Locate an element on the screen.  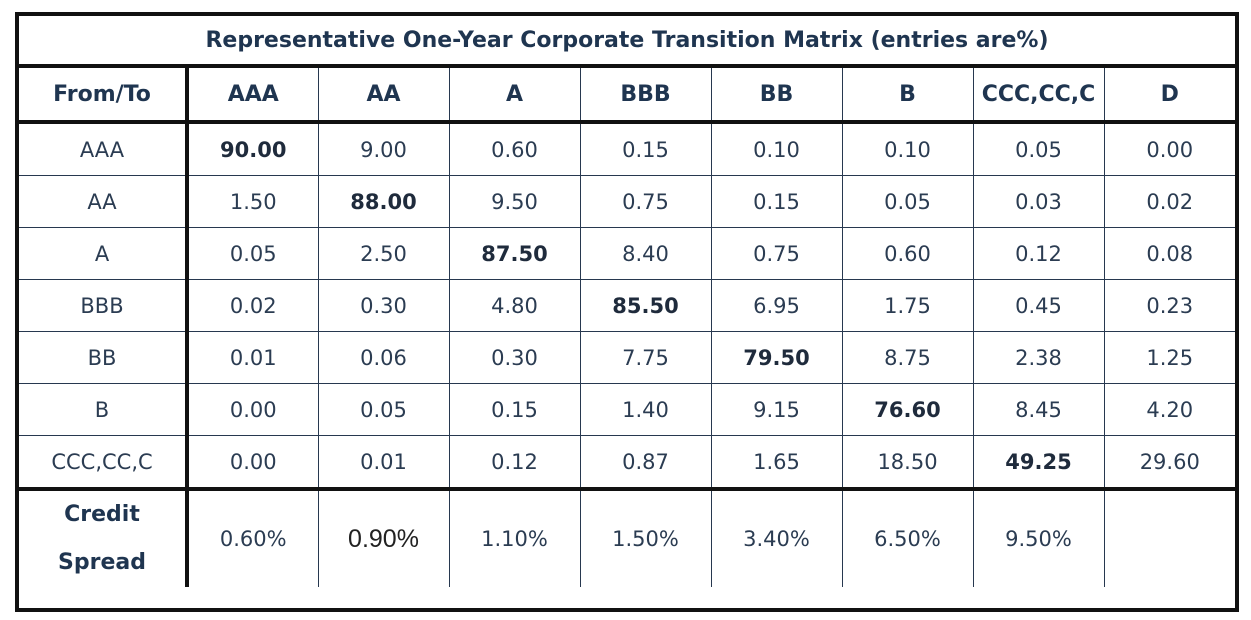
credit-spread-cell: 0.90% is located at coordinates (383, 537).